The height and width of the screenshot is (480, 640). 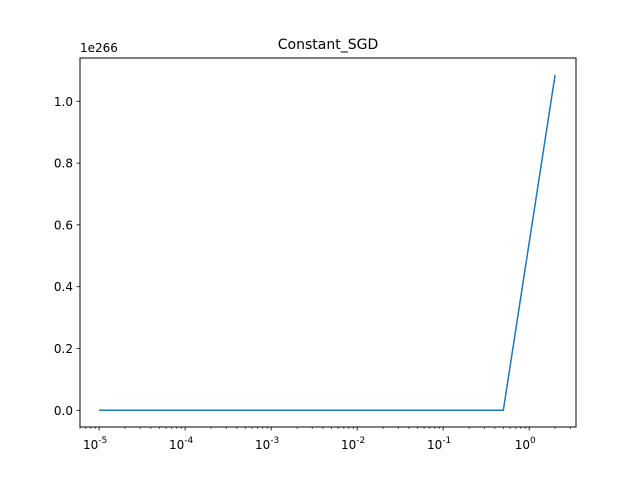 I want to click on y-tick-label: 0.2, so click(x=63, y=349).